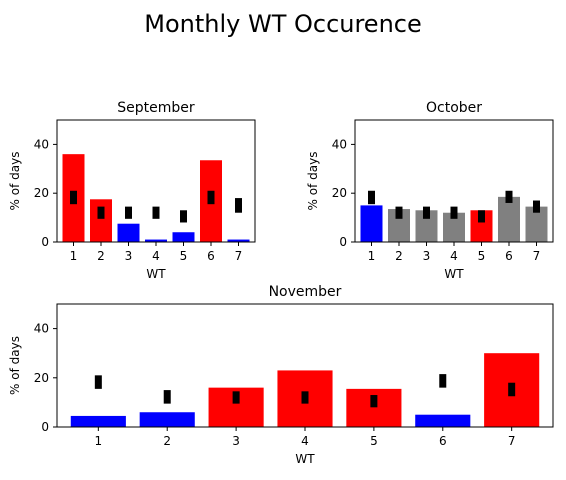 The image size is (566, 480). I want to click on chart-title: September, so click(156, 108).